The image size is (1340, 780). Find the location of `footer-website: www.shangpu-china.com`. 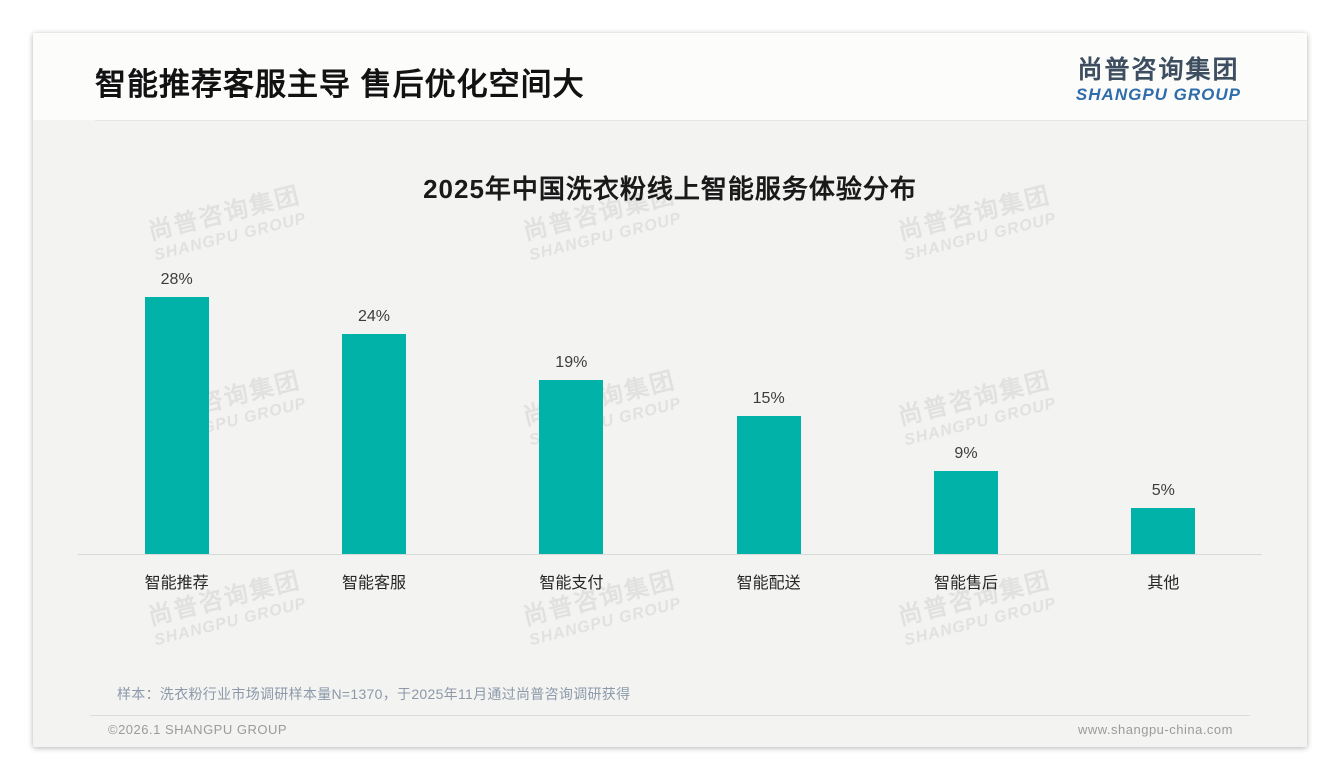

footer-website: www.shangpu-china.com is located at coordinates (1155, 729).